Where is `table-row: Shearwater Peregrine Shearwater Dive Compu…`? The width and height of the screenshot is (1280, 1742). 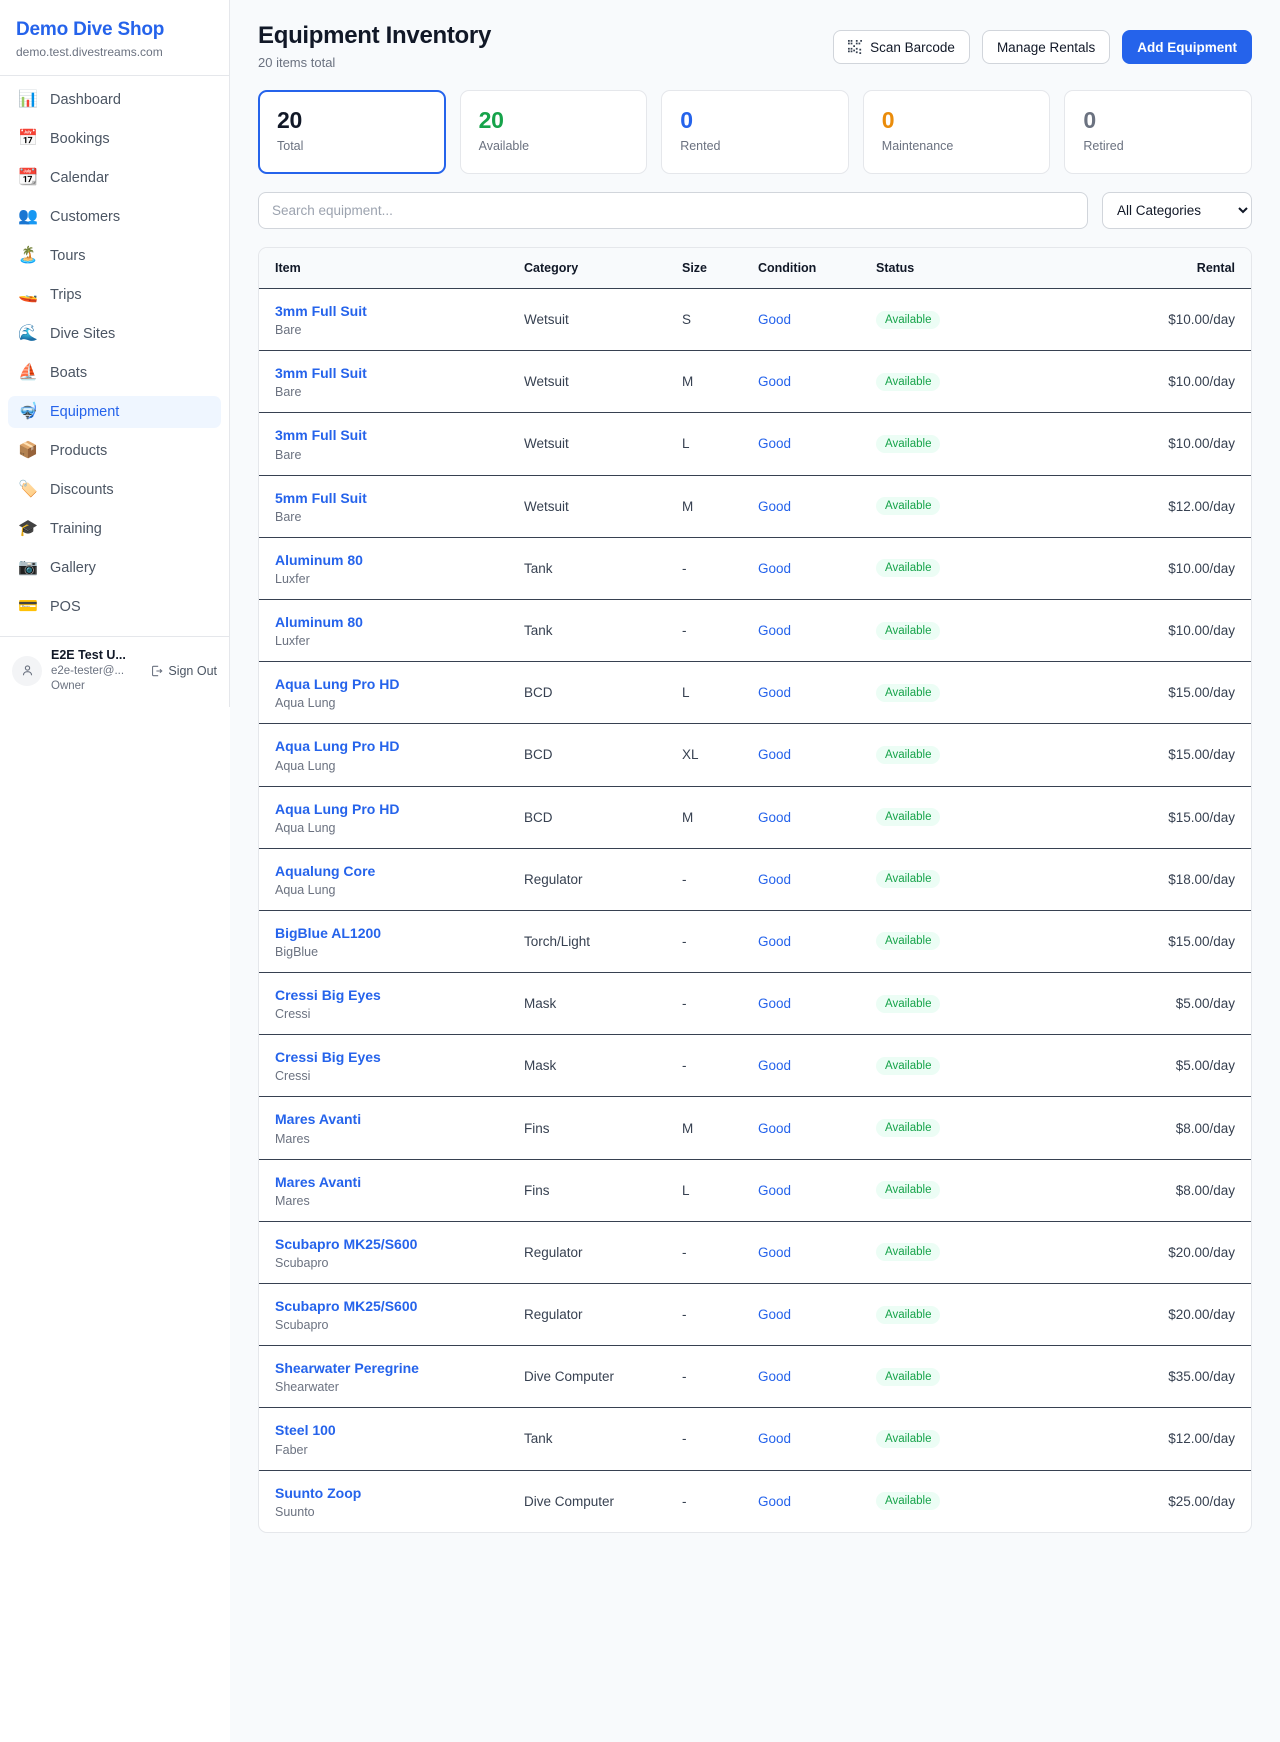 table-row: Shearwater Peregrine Shearwater Dive Compu… is located at coordinates (755, 1377).